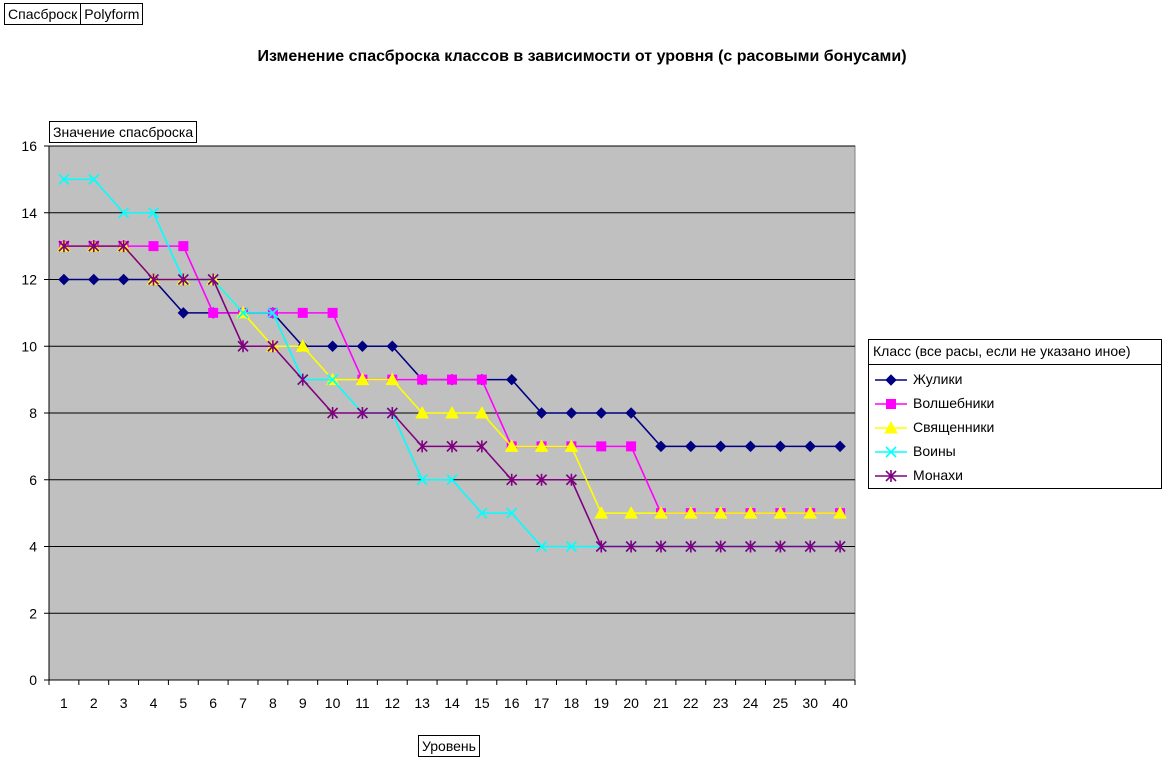  What do you see at coordinates (572, 703) in the screenshot?
I see `x-tick-label: 18` at bounding box center [572, 703].